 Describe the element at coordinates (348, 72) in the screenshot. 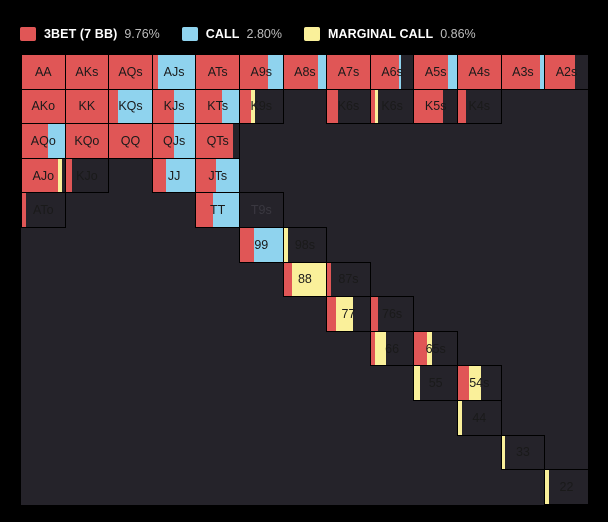

I see `hand-cell-a7s: A7s` at that location.